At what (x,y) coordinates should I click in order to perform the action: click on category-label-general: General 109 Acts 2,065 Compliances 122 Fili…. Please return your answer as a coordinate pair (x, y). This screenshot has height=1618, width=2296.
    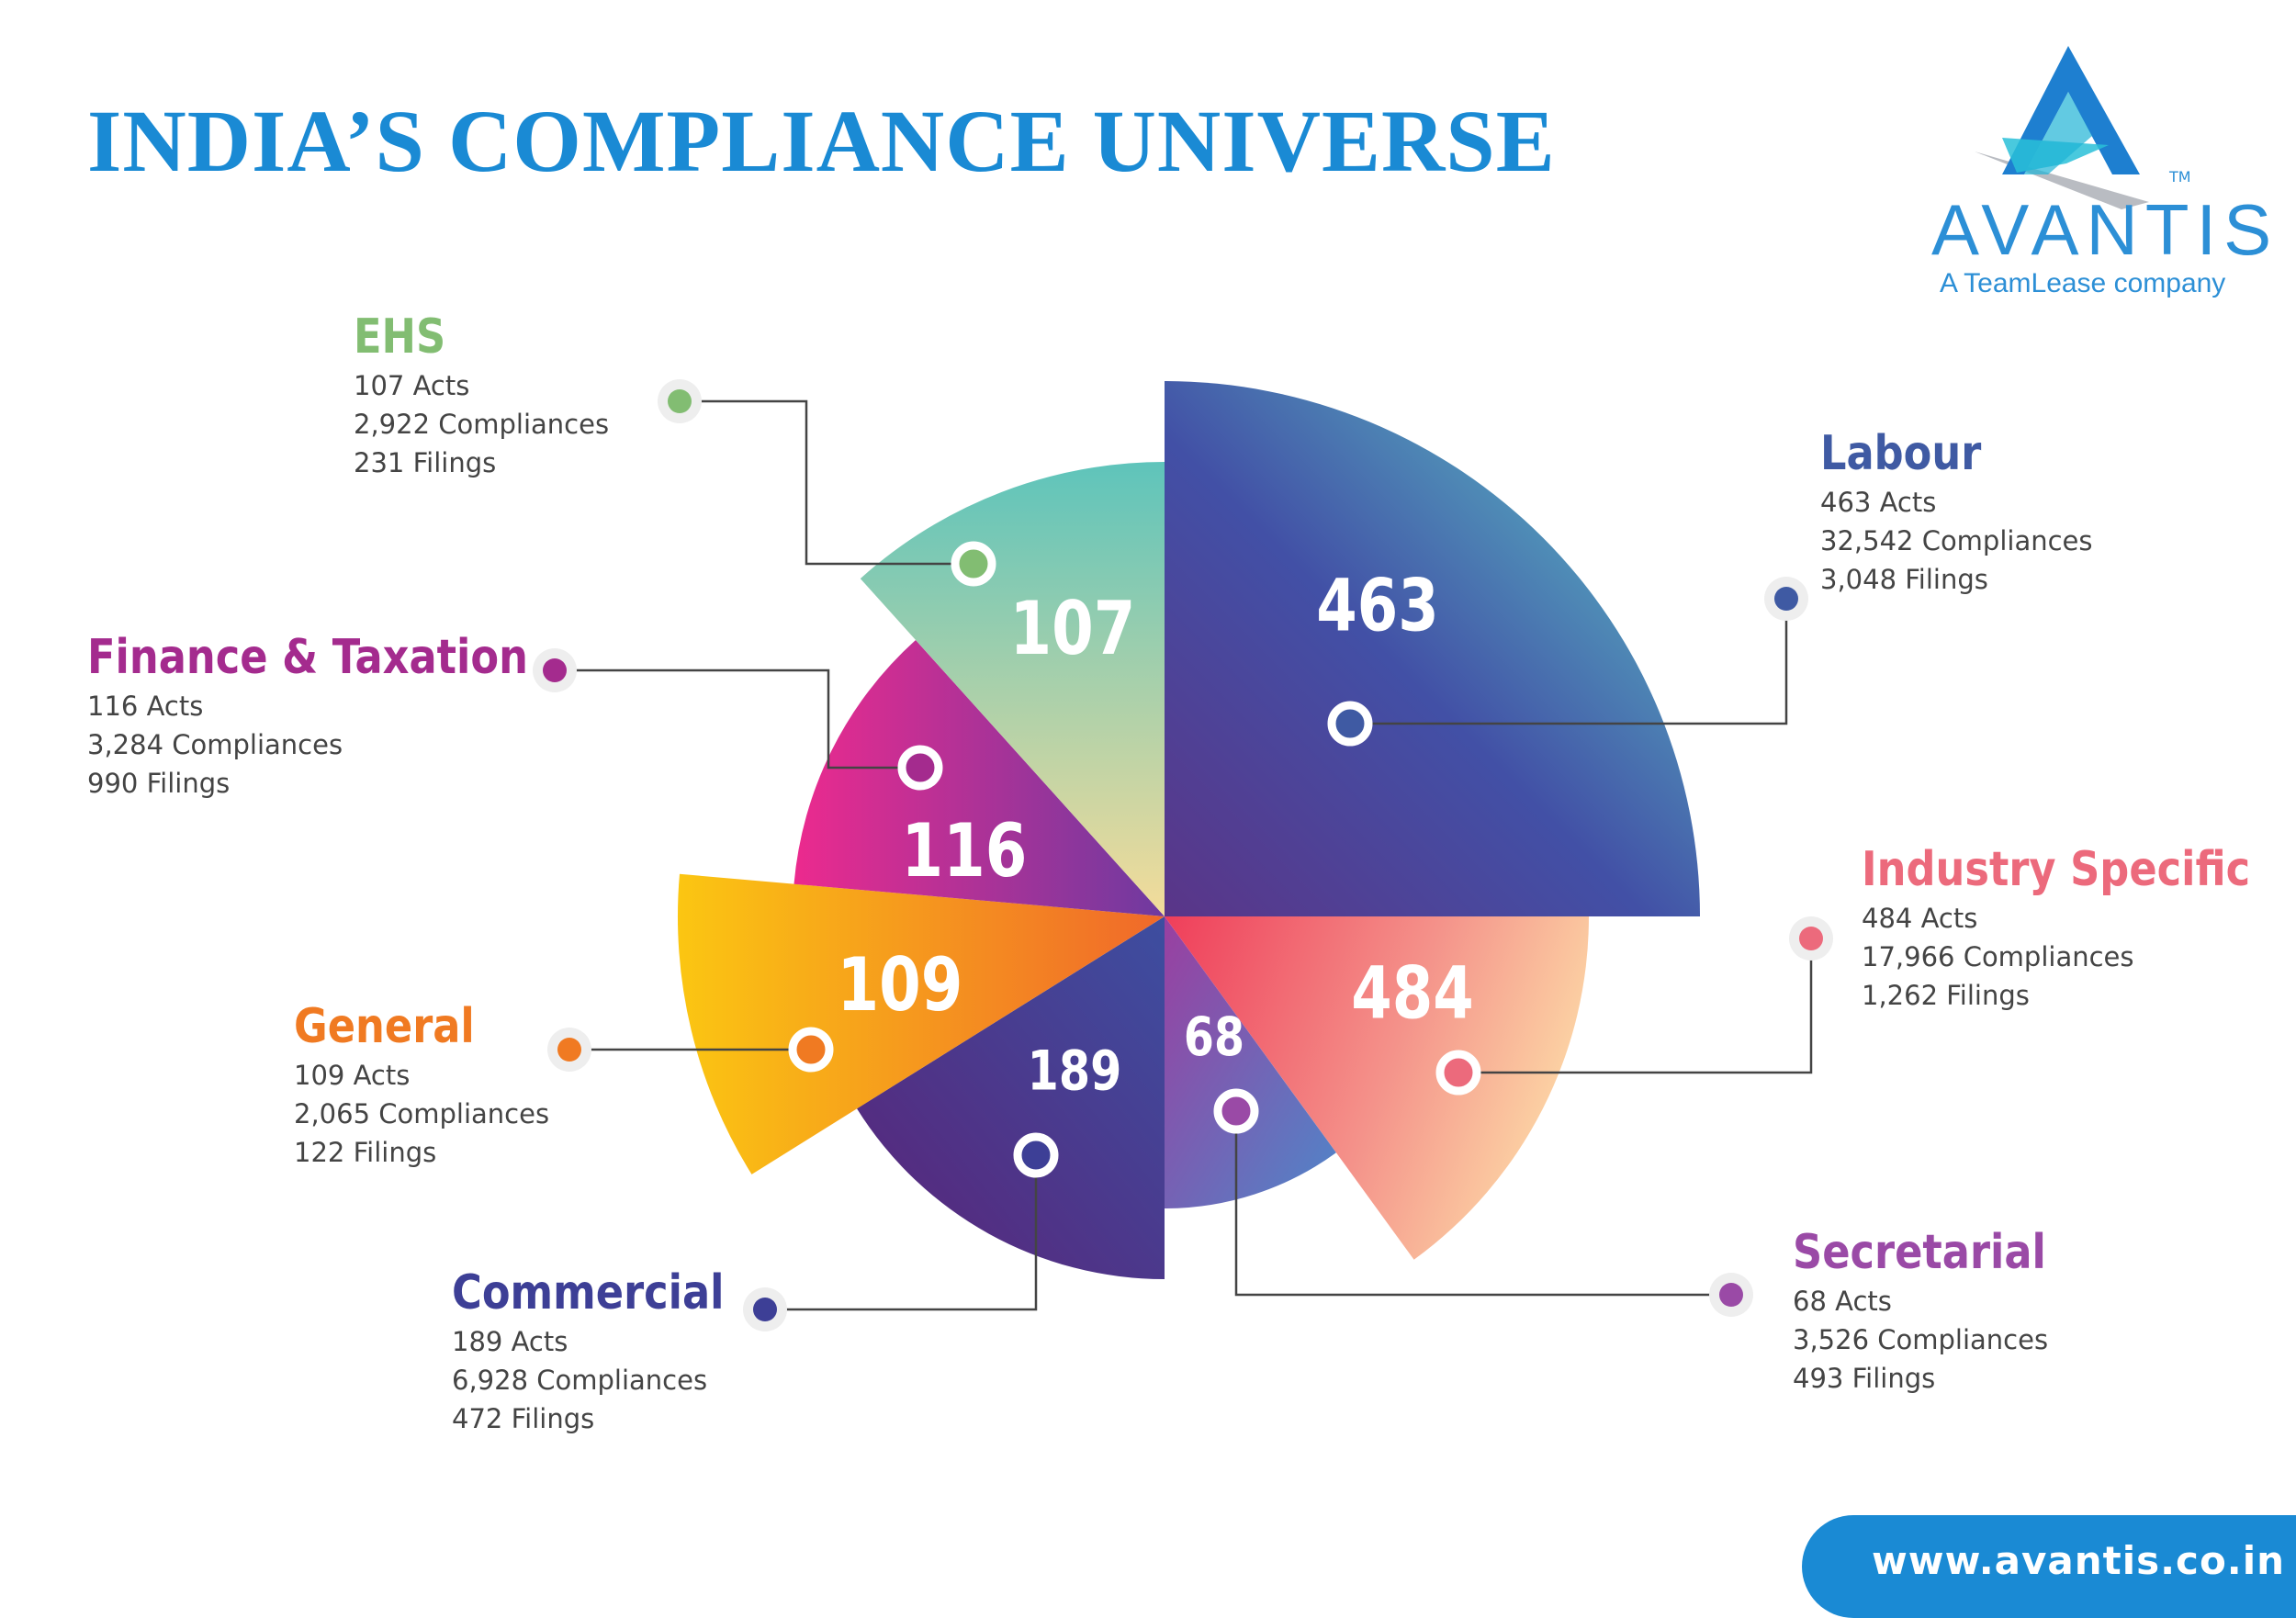
    Looking at the image, I should click on (421, 1084).